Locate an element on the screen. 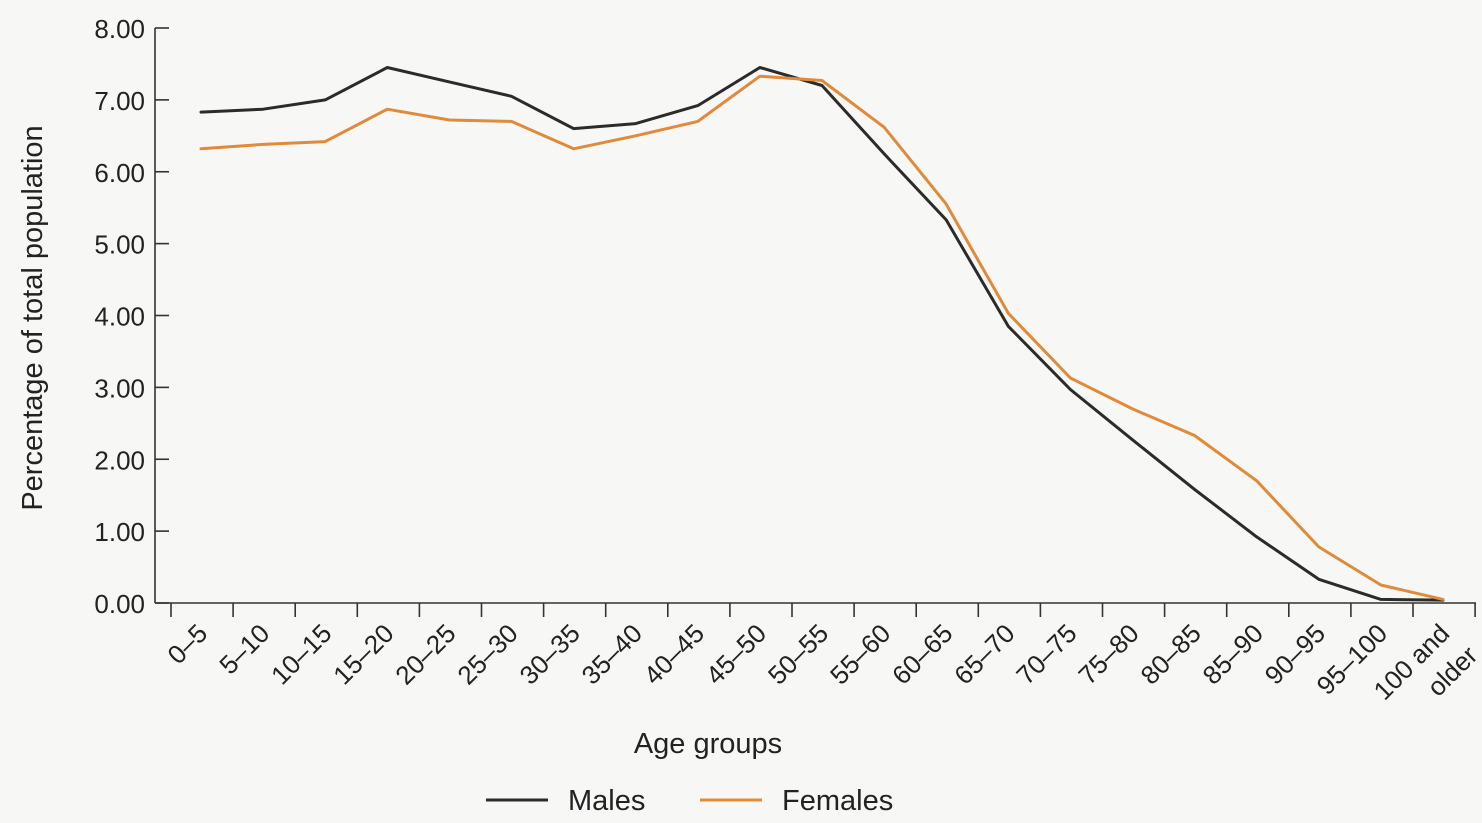  x-tick-label: 45–50 is located at coordinates (736, 654).